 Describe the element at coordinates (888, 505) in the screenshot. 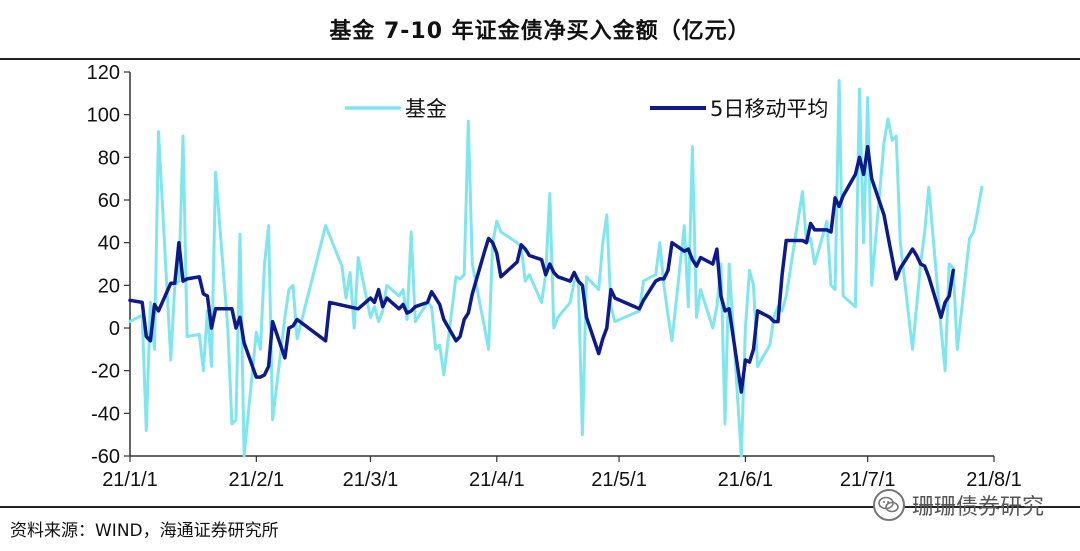

I see `wechat-icon` at that location.